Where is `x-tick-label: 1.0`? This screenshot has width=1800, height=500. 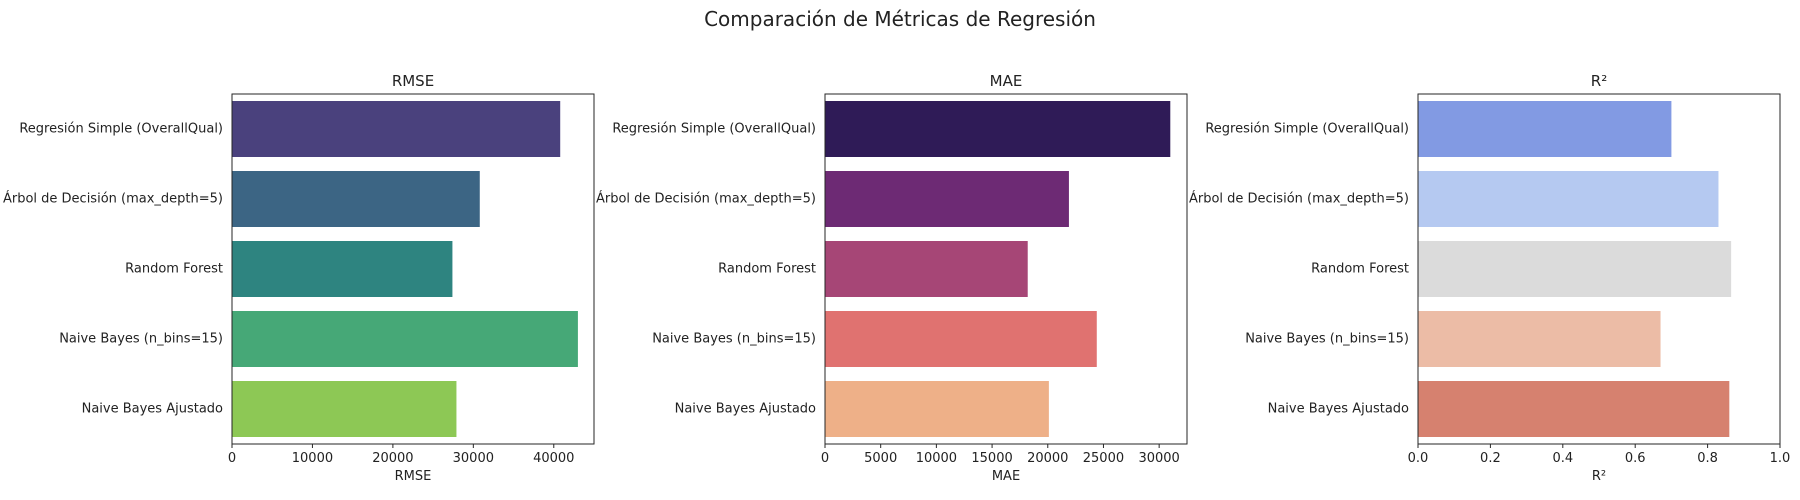
x-tick-label: 1.0 is located at coordinates (1780, 458).